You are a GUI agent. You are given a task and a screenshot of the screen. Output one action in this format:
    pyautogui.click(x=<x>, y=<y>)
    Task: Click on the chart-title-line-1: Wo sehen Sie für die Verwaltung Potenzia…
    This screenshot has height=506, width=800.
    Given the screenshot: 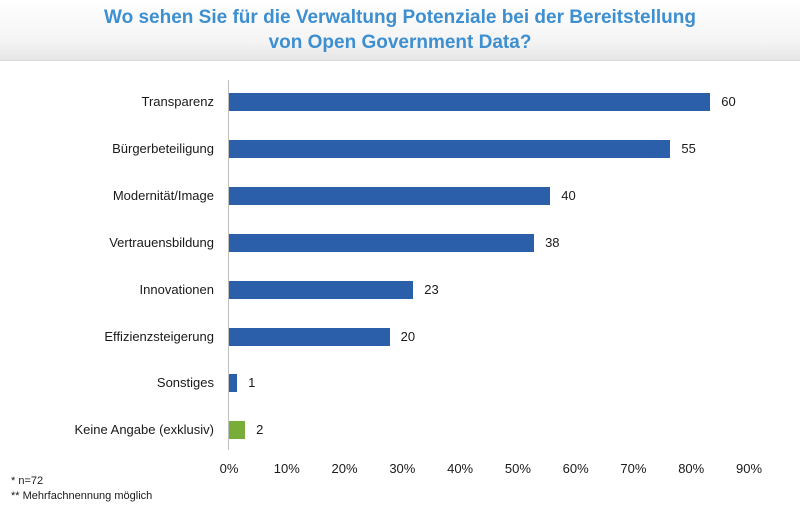 What is the action you would take?
    pyautogui.click(x=400, y=17)
    